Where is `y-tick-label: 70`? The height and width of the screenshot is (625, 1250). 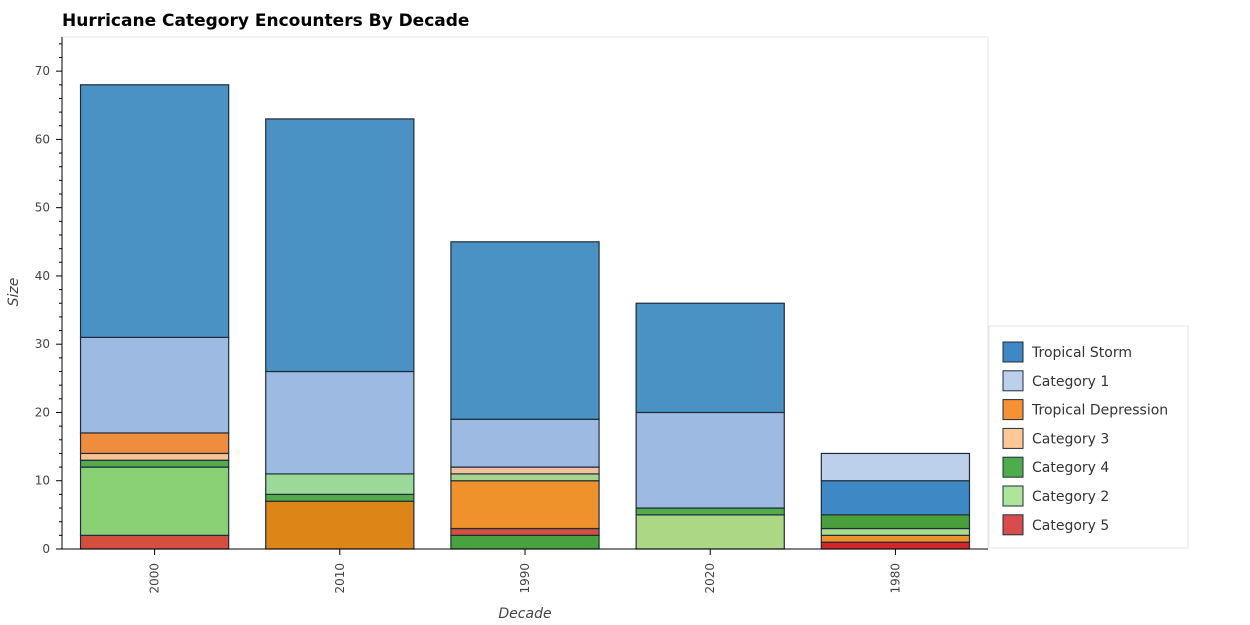
y-tick-label: 70 is located at coordinates (42, 71).